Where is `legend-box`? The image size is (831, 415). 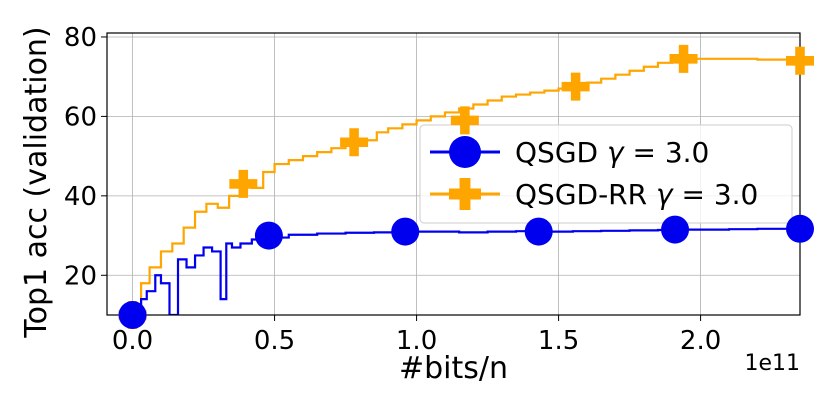 legend-box is located at coordinates (606, 174).